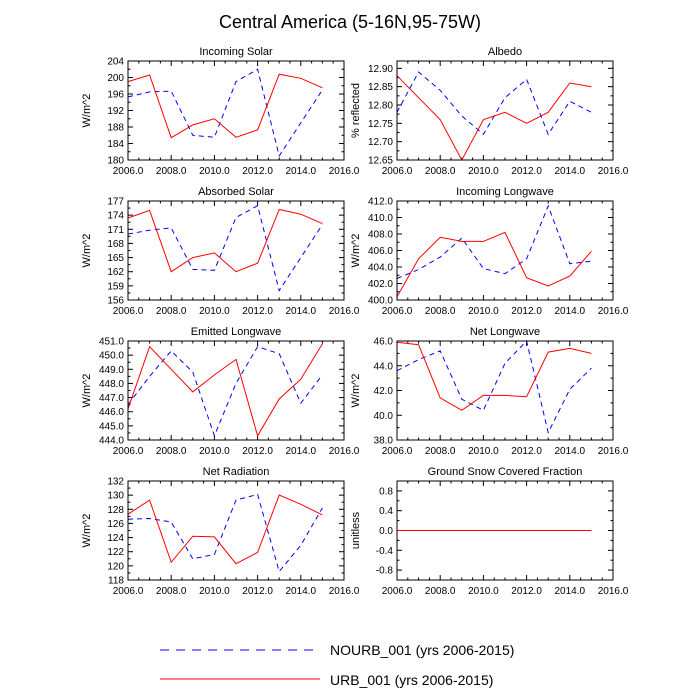  What do you see at coordinates (384, 441) in the screenshot?
I see `y-tick-label: 38.0` at bounding box center [384, 441].